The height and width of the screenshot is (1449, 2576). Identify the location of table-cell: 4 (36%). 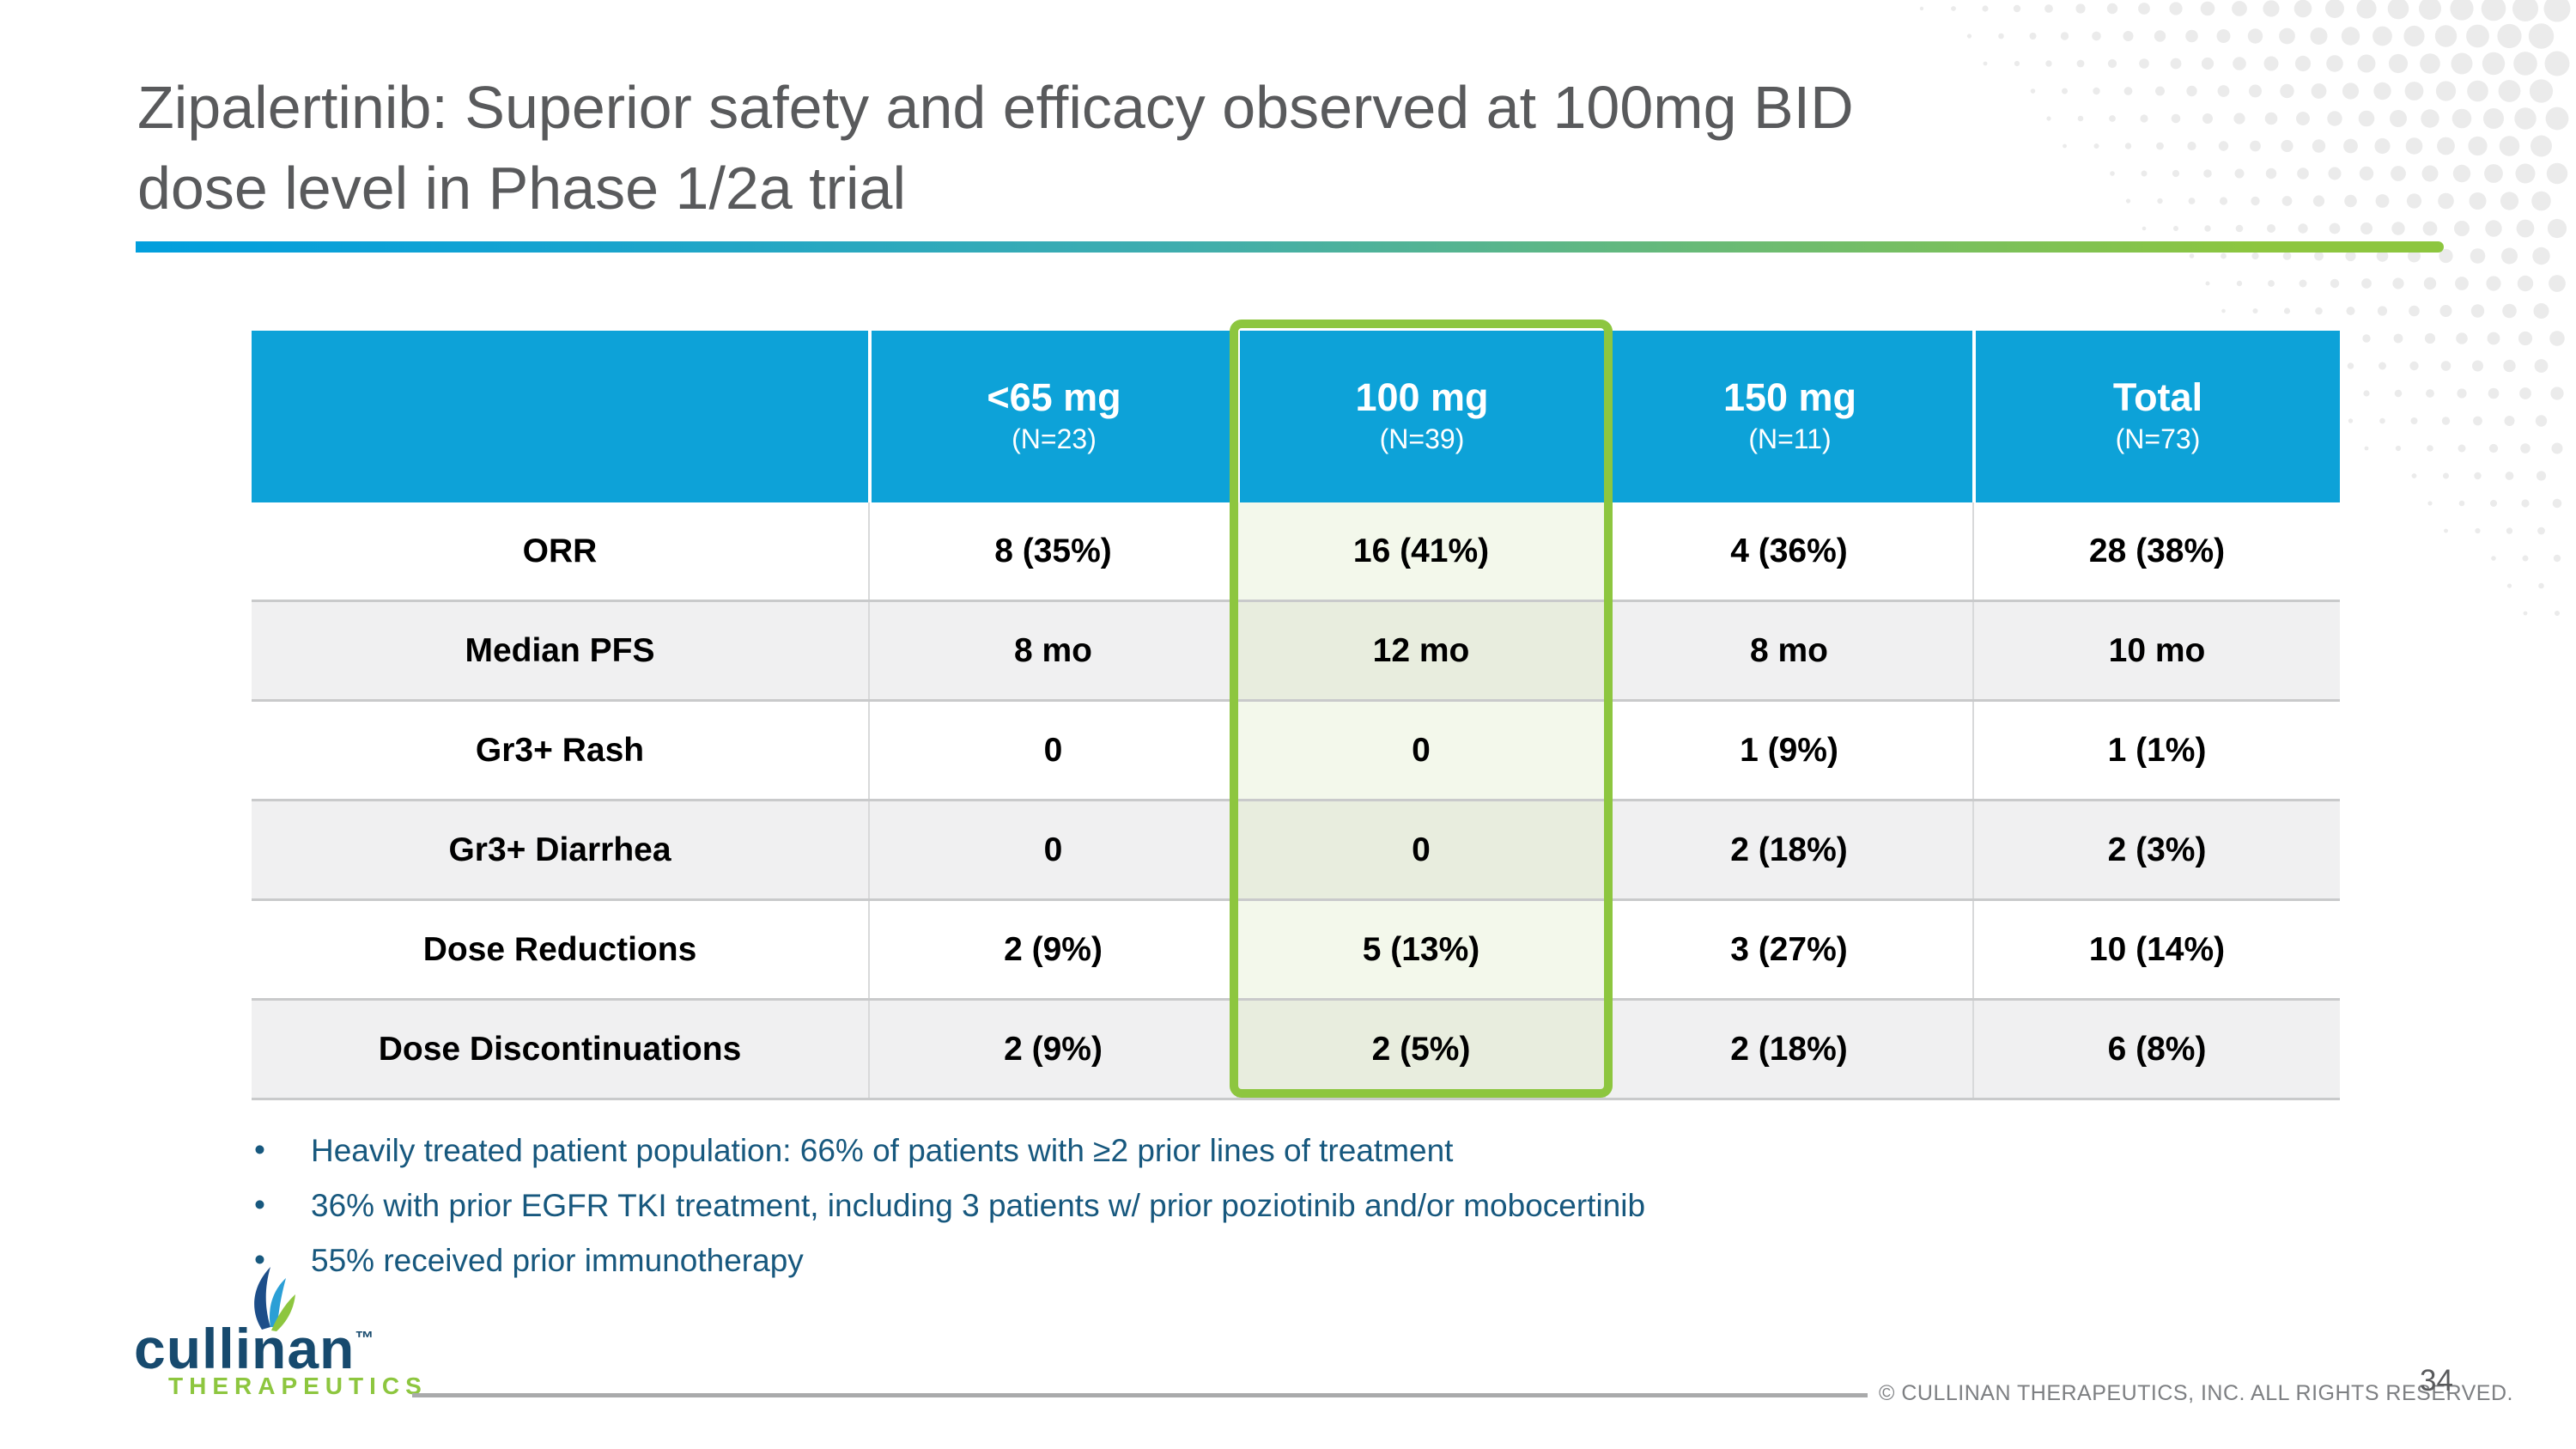
(1788, 551).